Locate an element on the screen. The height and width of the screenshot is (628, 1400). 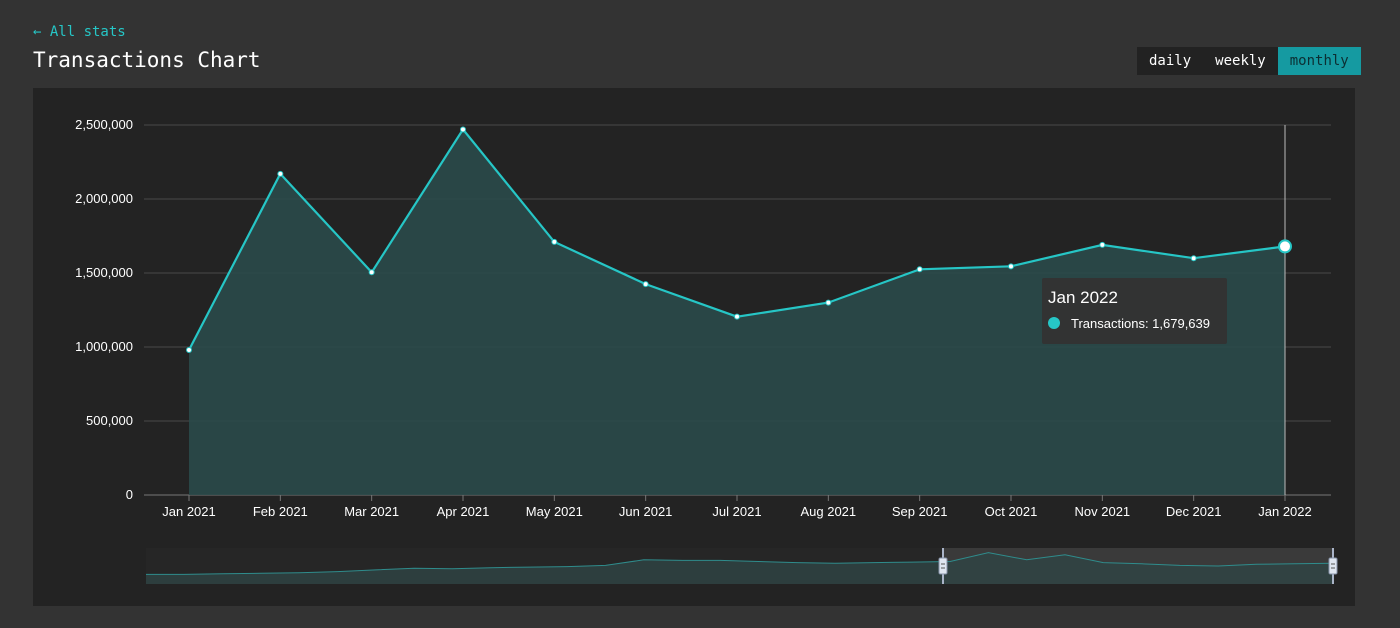
range-navigator is located at coordinates (742, 566).